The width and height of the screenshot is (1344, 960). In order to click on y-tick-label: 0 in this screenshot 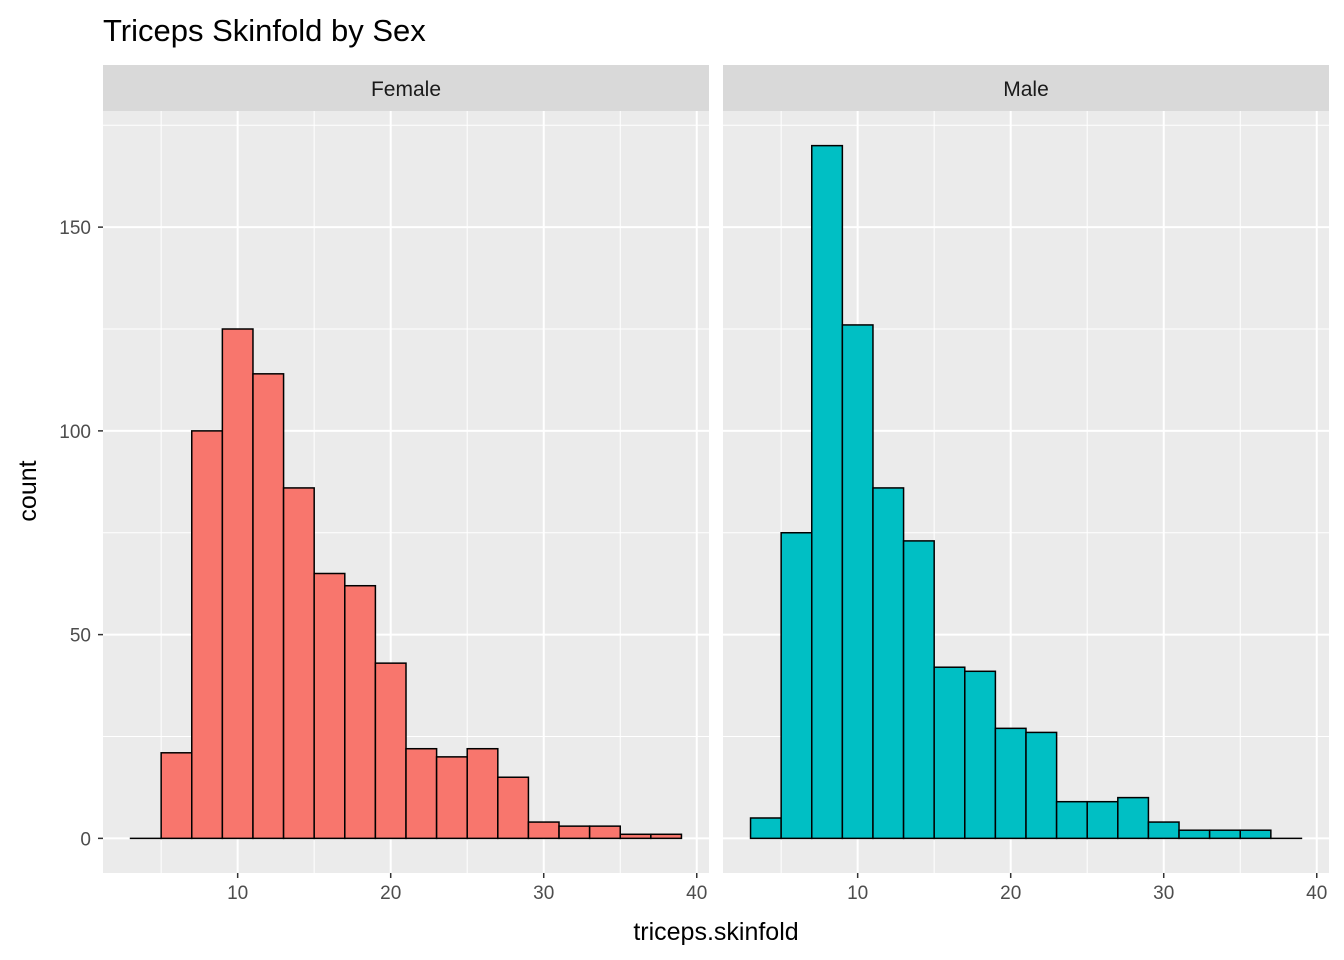, I will do `click(85, 839)`.